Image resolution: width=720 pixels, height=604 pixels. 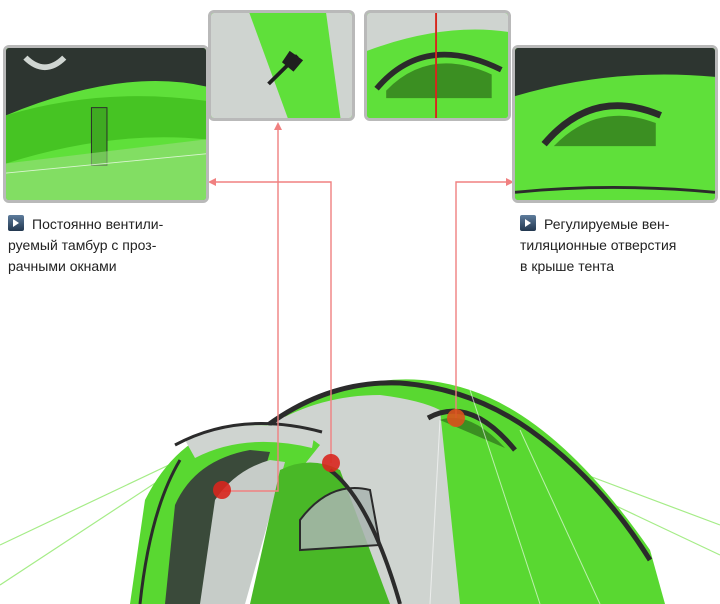 I want to click on caption-roof-vent-line-1: Регулируемые вен-, so click(x=598, y=224).